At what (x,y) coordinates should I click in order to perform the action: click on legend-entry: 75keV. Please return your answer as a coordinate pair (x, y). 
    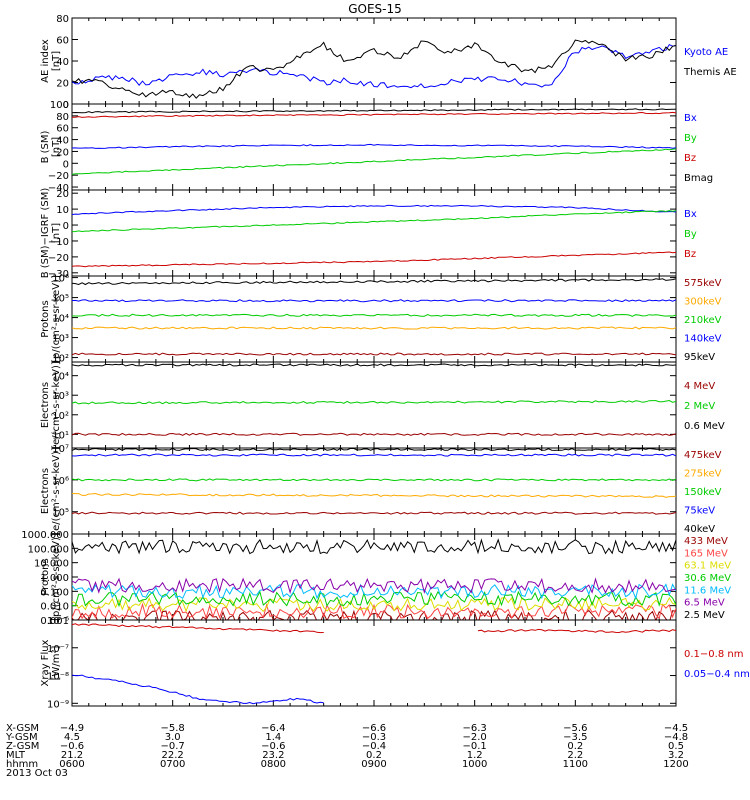
    Looking at the image, I should click on (699, 511).